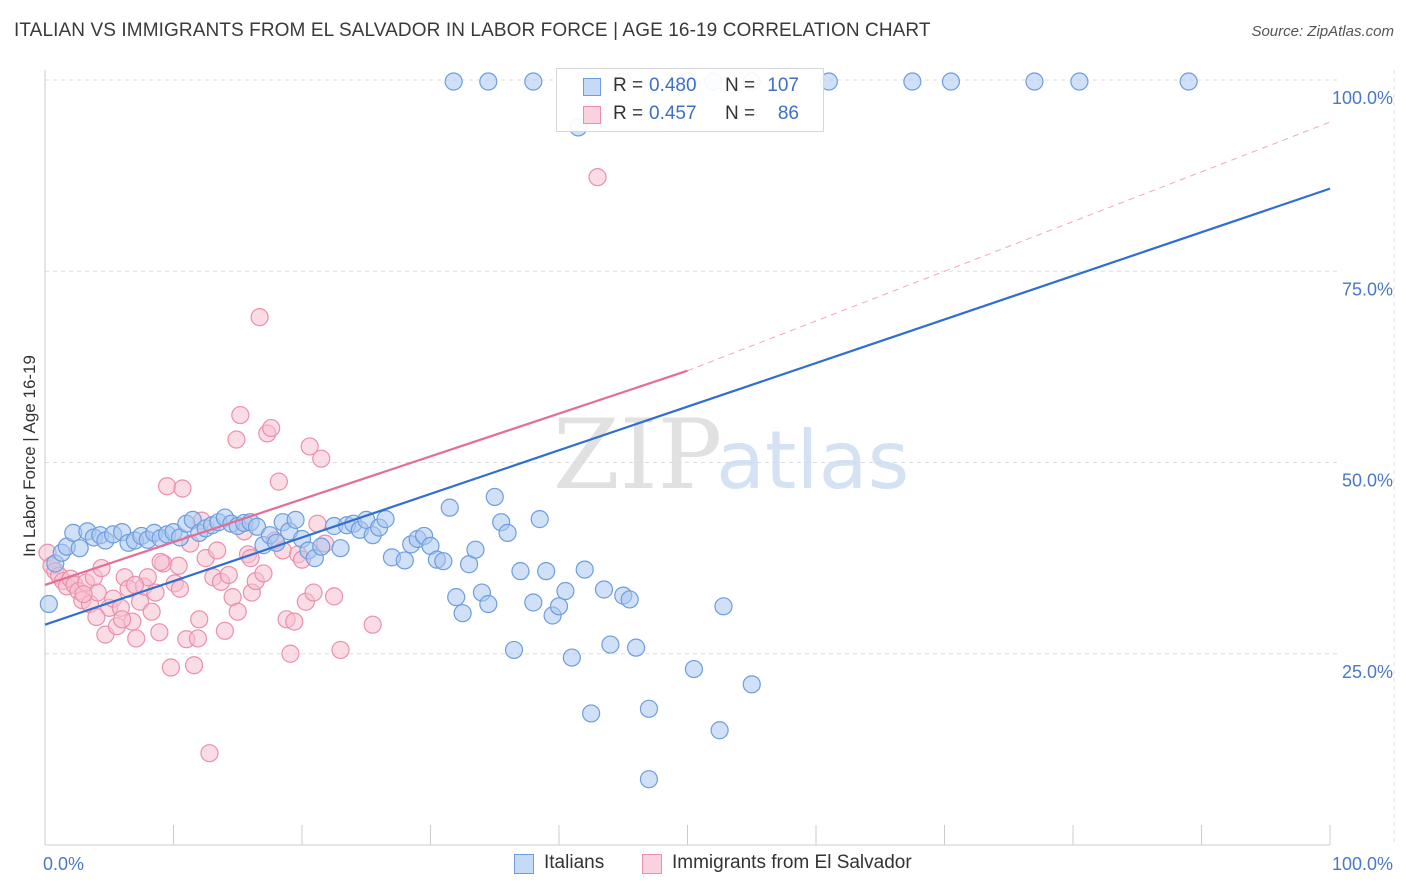 The width and height of the screenshot is (1406, 892). Describe the element at coordinates (63, 864) in the screenshot. I see `x-tick-label: 0.0%` at that location.